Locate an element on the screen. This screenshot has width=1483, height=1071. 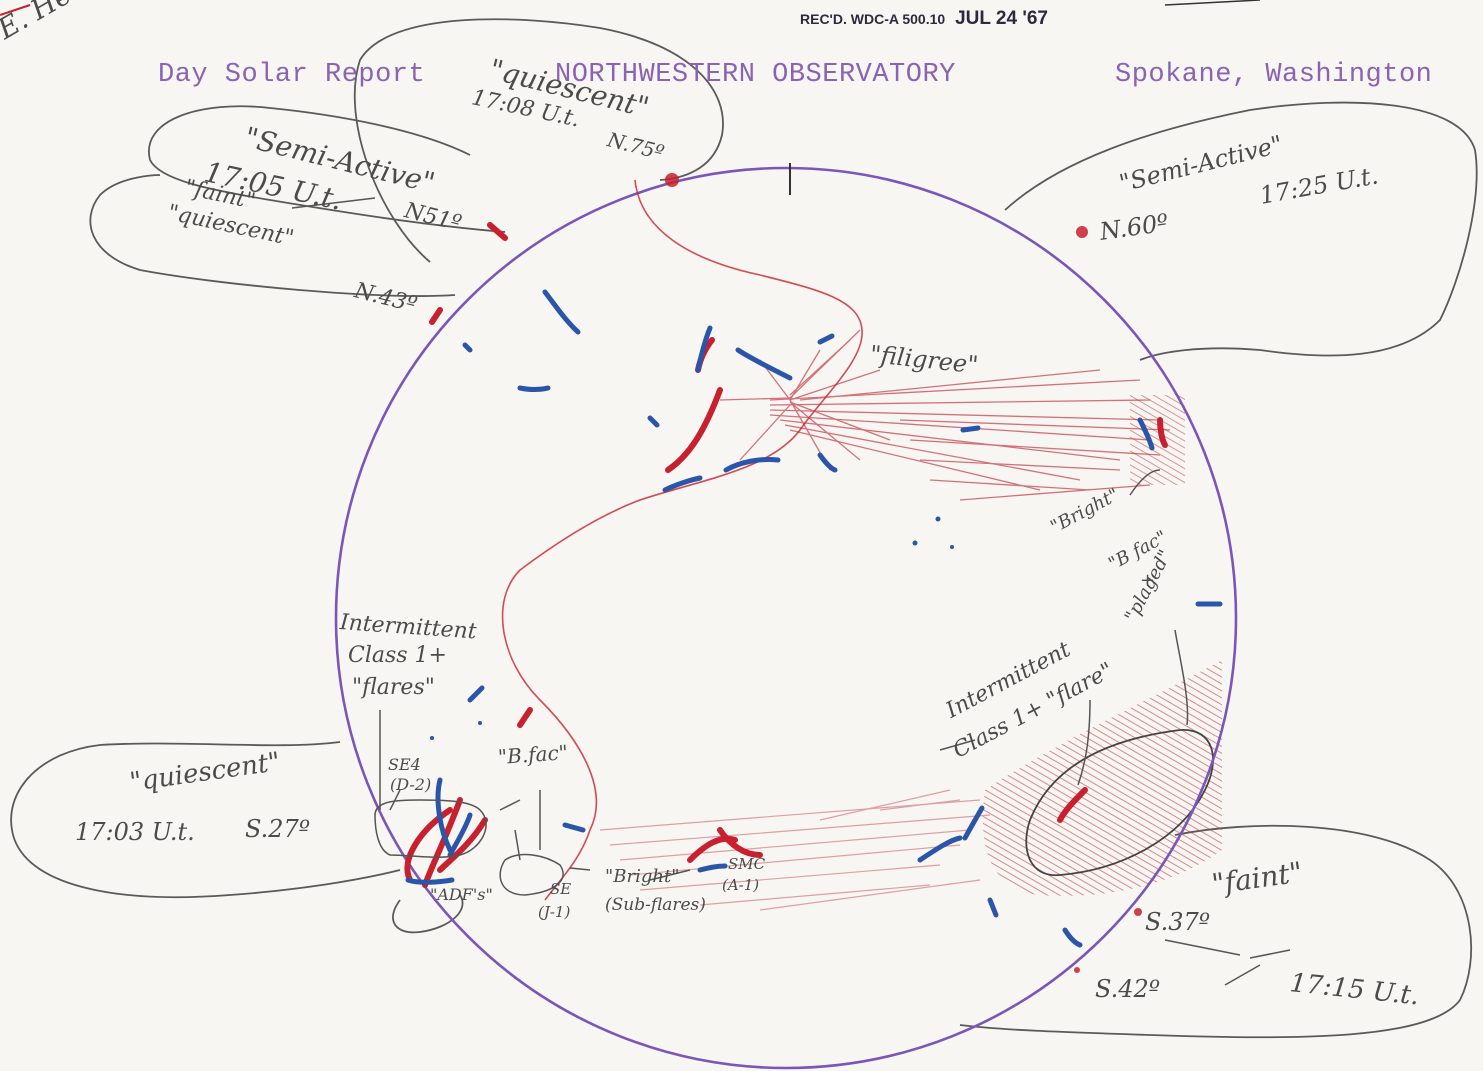
outline-semi-active-right is located at coordinates (1241, 231).